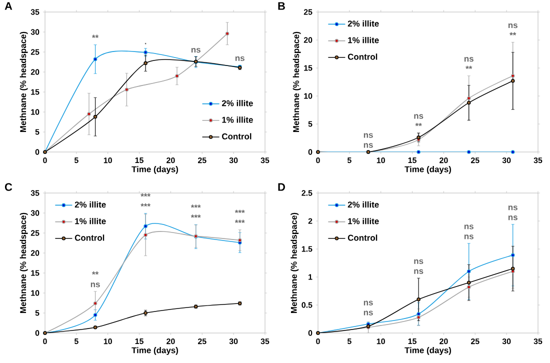 The width and height of the screenshot is (550, 363). What do you see at coordinates (281, 187) in the screenshot?
I see `chart-title: D` at bounding box center [281, 187].